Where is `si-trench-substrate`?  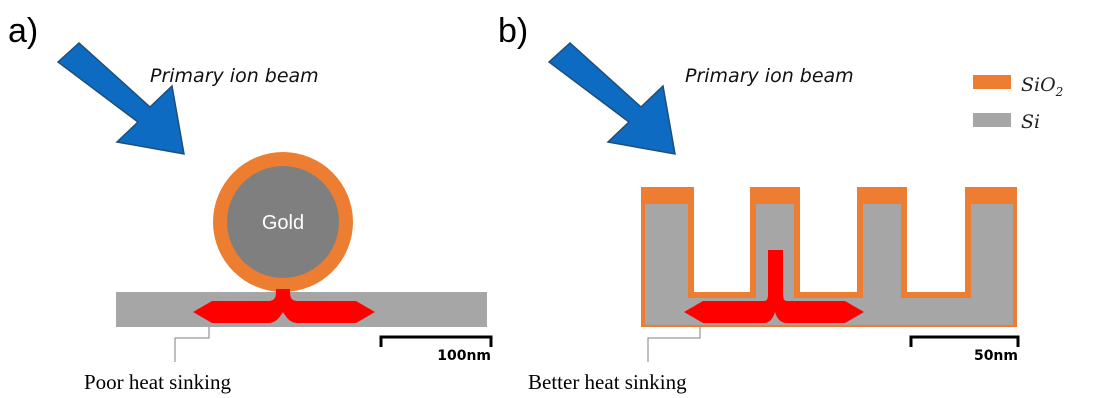
si-trench-substrate is located at coordinates (829, 264).